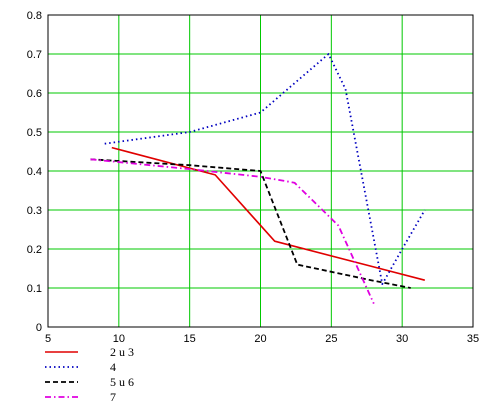  What do you see at coordinates (260, 339) in the screenshot?
I see `x-tick-label: 20` at bounding box center [260, 339].